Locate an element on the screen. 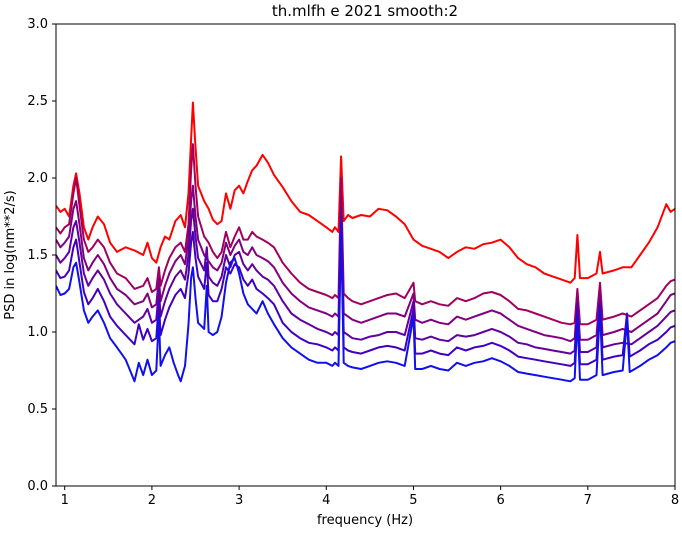  y-tick-label: 1.0 is located at coordinates (37, 332).